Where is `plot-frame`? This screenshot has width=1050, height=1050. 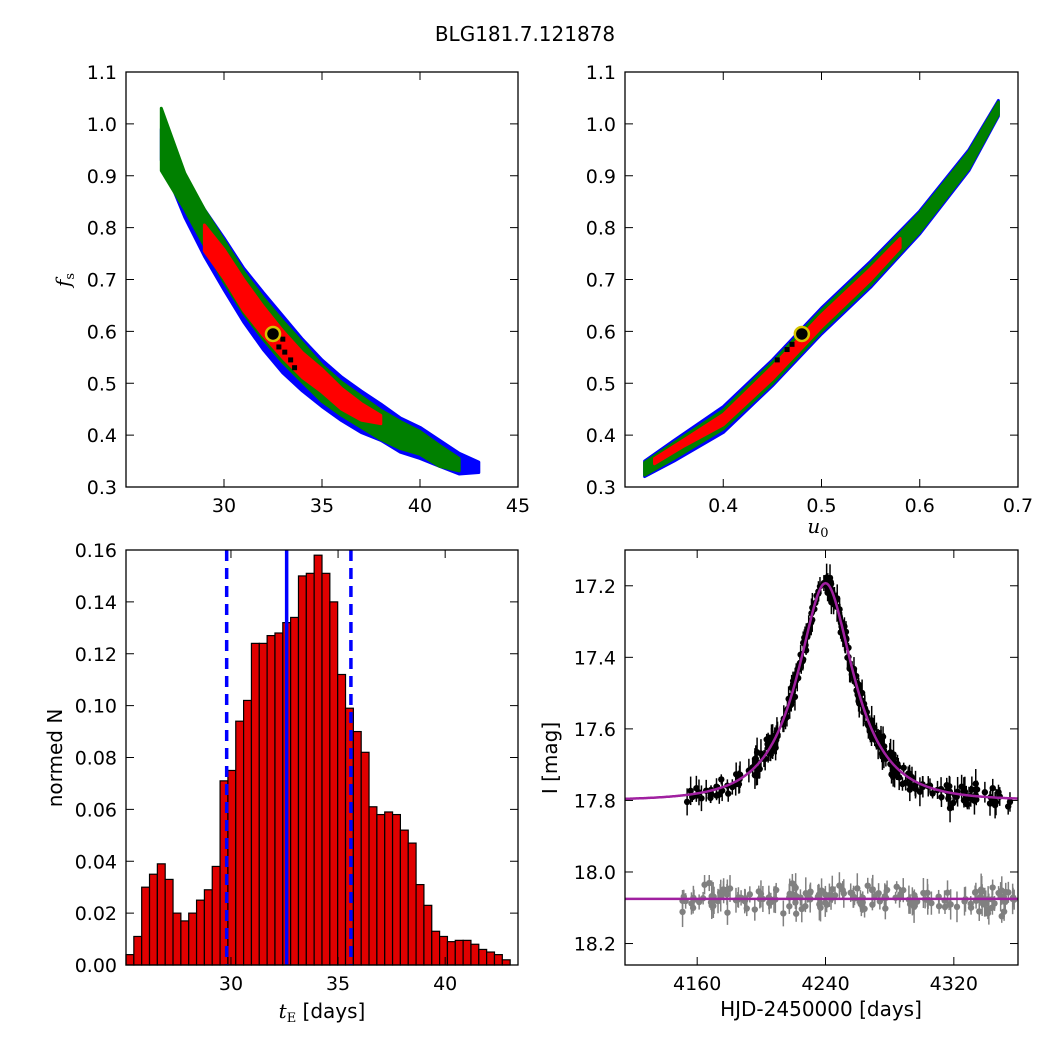
plot-frame is located at coordinates (821, 757).